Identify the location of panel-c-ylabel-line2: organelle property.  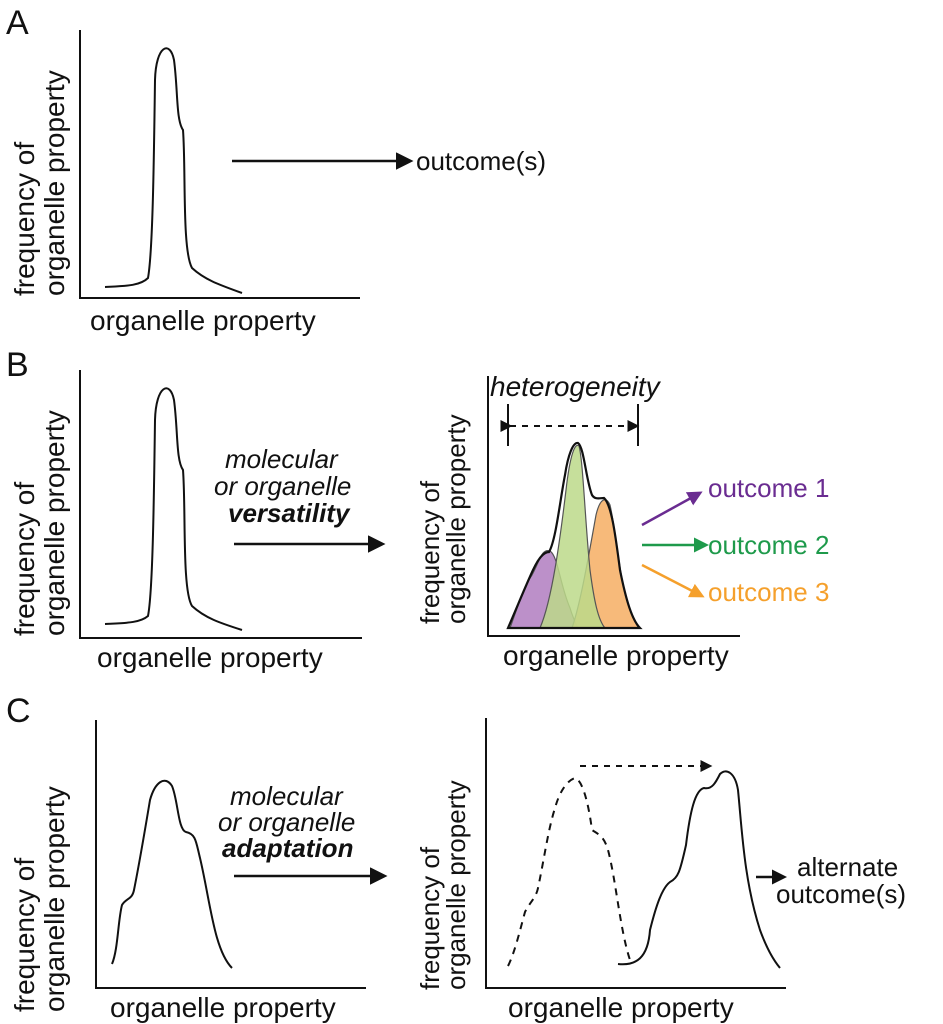
(54, 899).